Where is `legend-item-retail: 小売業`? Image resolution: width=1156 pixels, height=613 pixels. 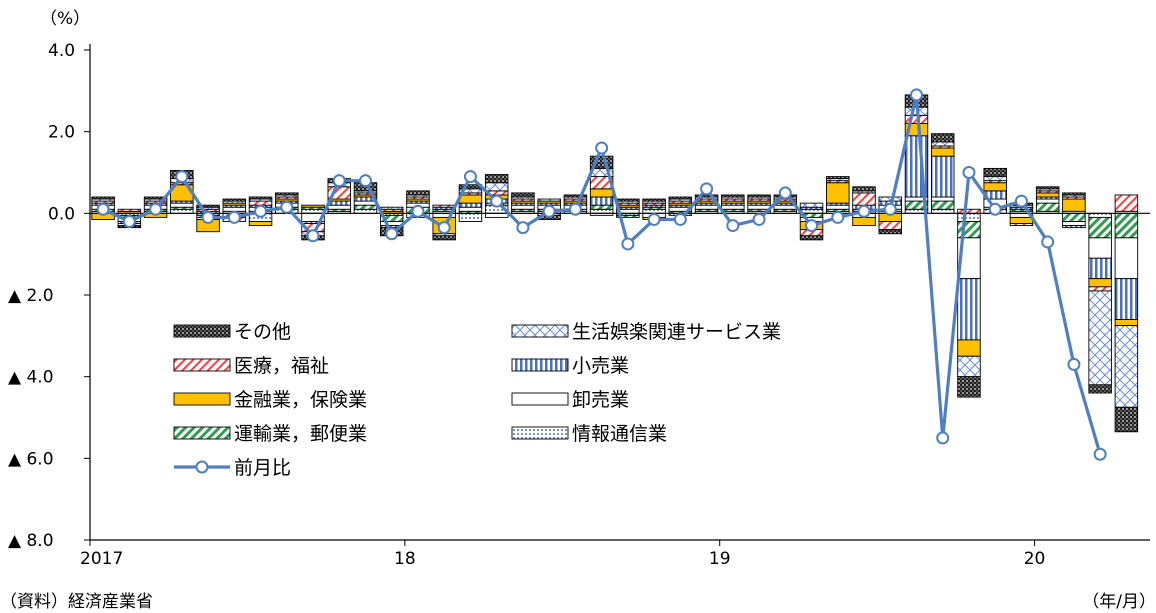 legend-item-retail: 小売業 is located at coordinates (570, 366).